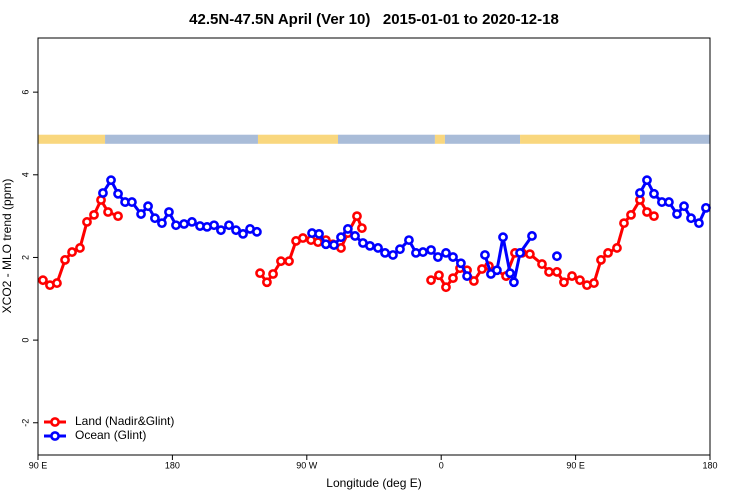 The width and height of the screenshot is (750, 500). Describe the element at coordinates (441, 465) in the screenshot. I see `x-tick-label: 0` at that location.